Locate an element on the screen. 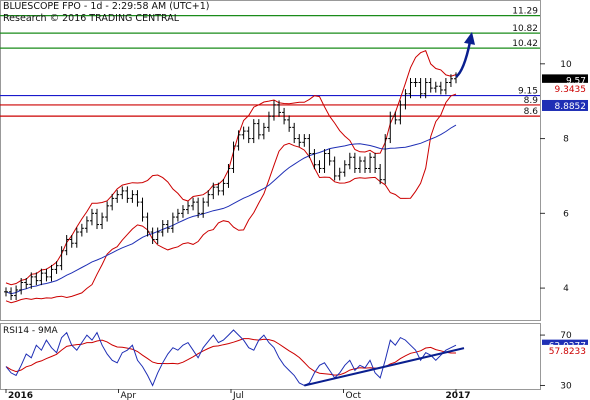  forecast-arrow is located at coordinates (465, 54).